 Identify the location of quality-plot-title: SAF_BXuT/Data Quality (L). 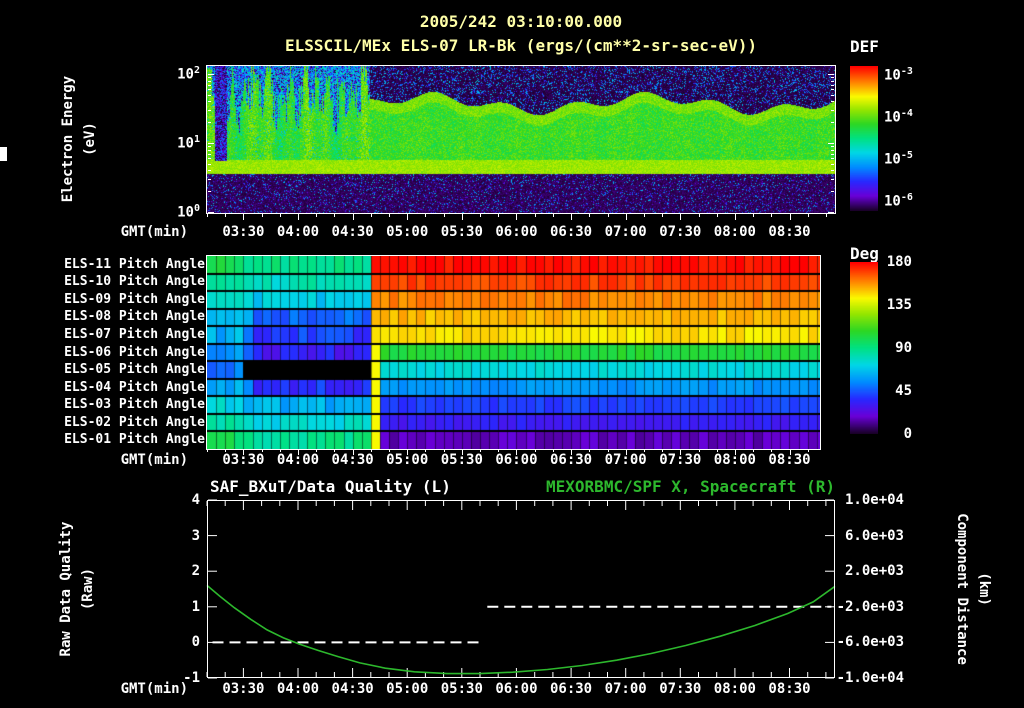
(330, 486).